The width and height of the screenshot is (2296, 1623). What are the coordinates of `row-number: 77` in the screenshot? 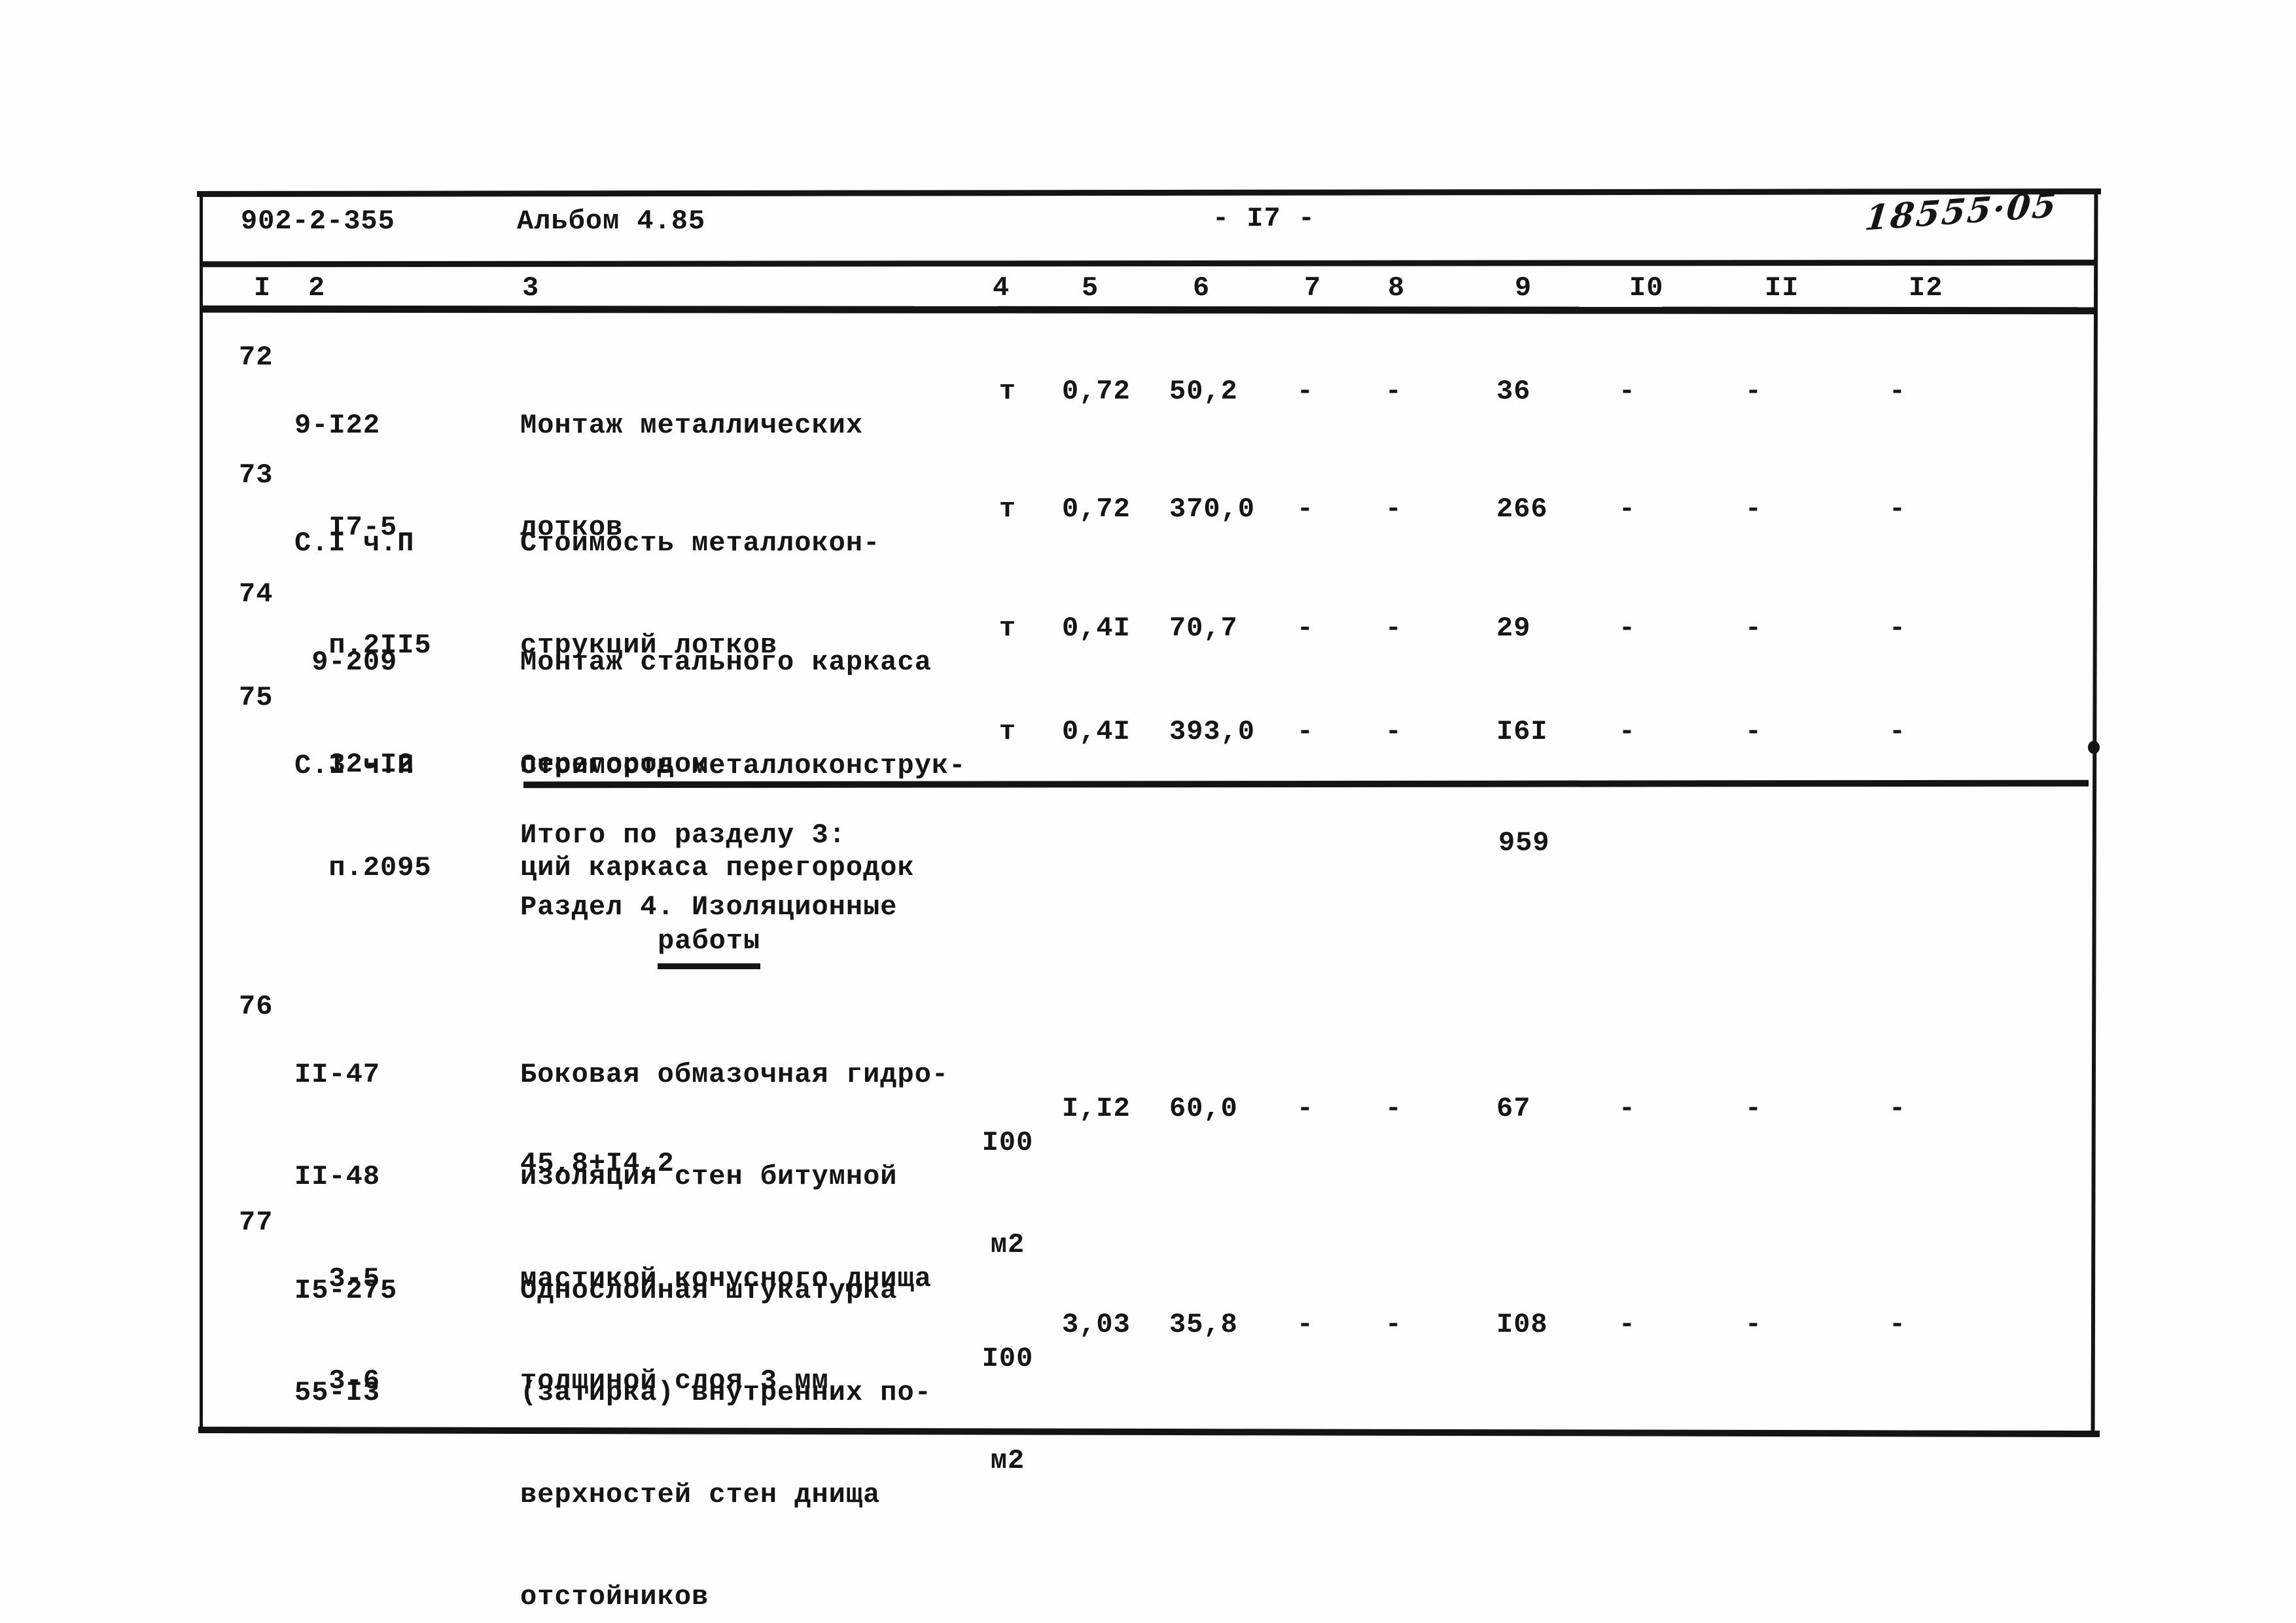 It's located at (256, 1222).